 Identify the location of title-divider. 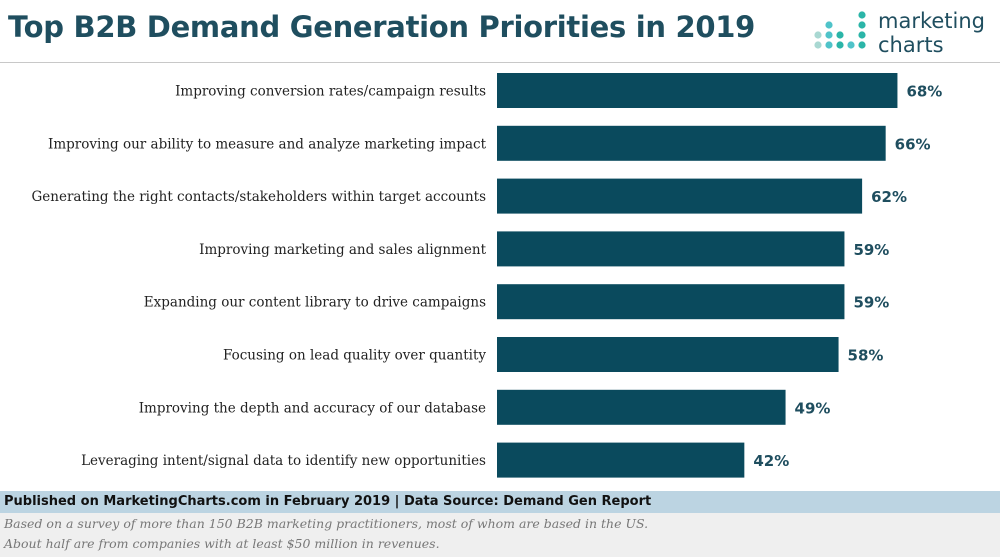
(500, 62).